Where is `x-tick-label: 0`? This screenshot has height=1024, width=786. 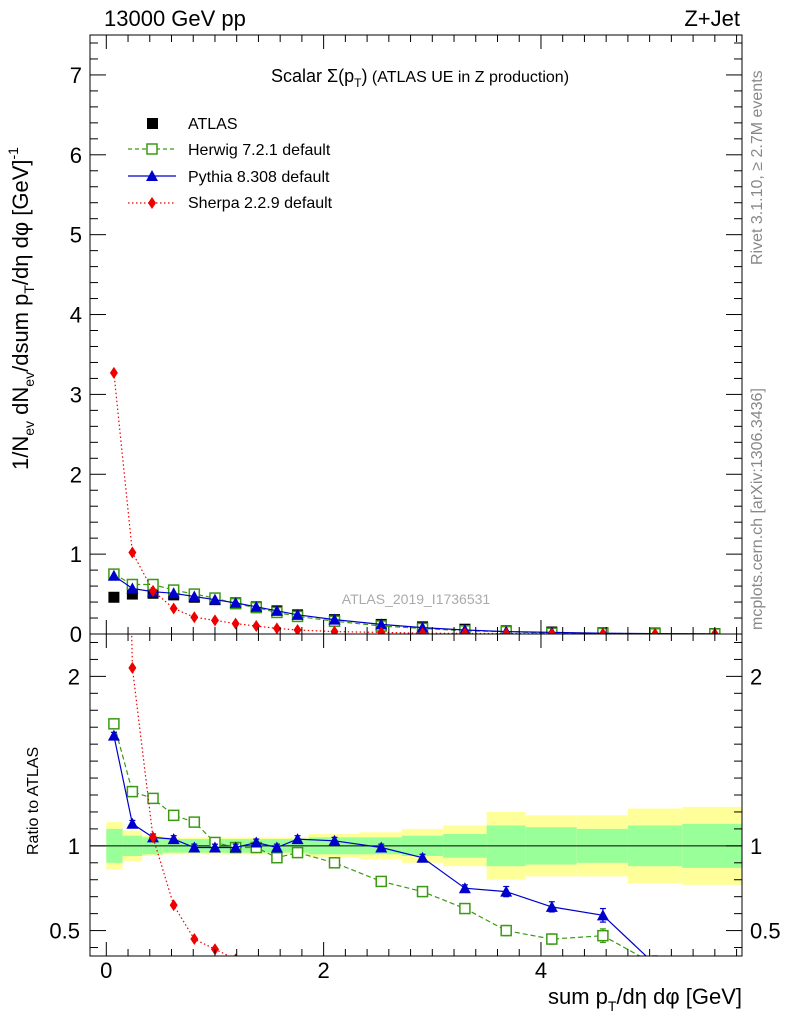 x-tick-label: 0 is located at coordinates (106, 970).